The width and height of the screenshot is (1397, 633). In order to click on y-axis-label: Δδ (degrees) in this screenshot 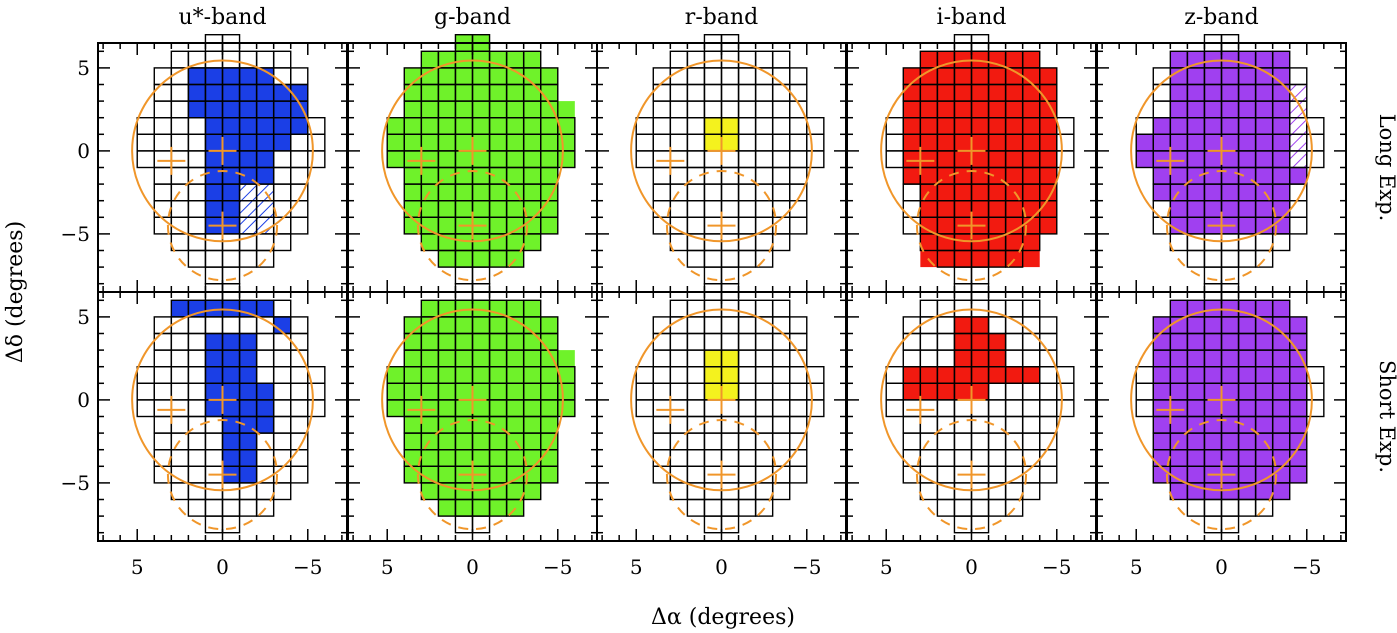, I will do `click(15, 292)`.